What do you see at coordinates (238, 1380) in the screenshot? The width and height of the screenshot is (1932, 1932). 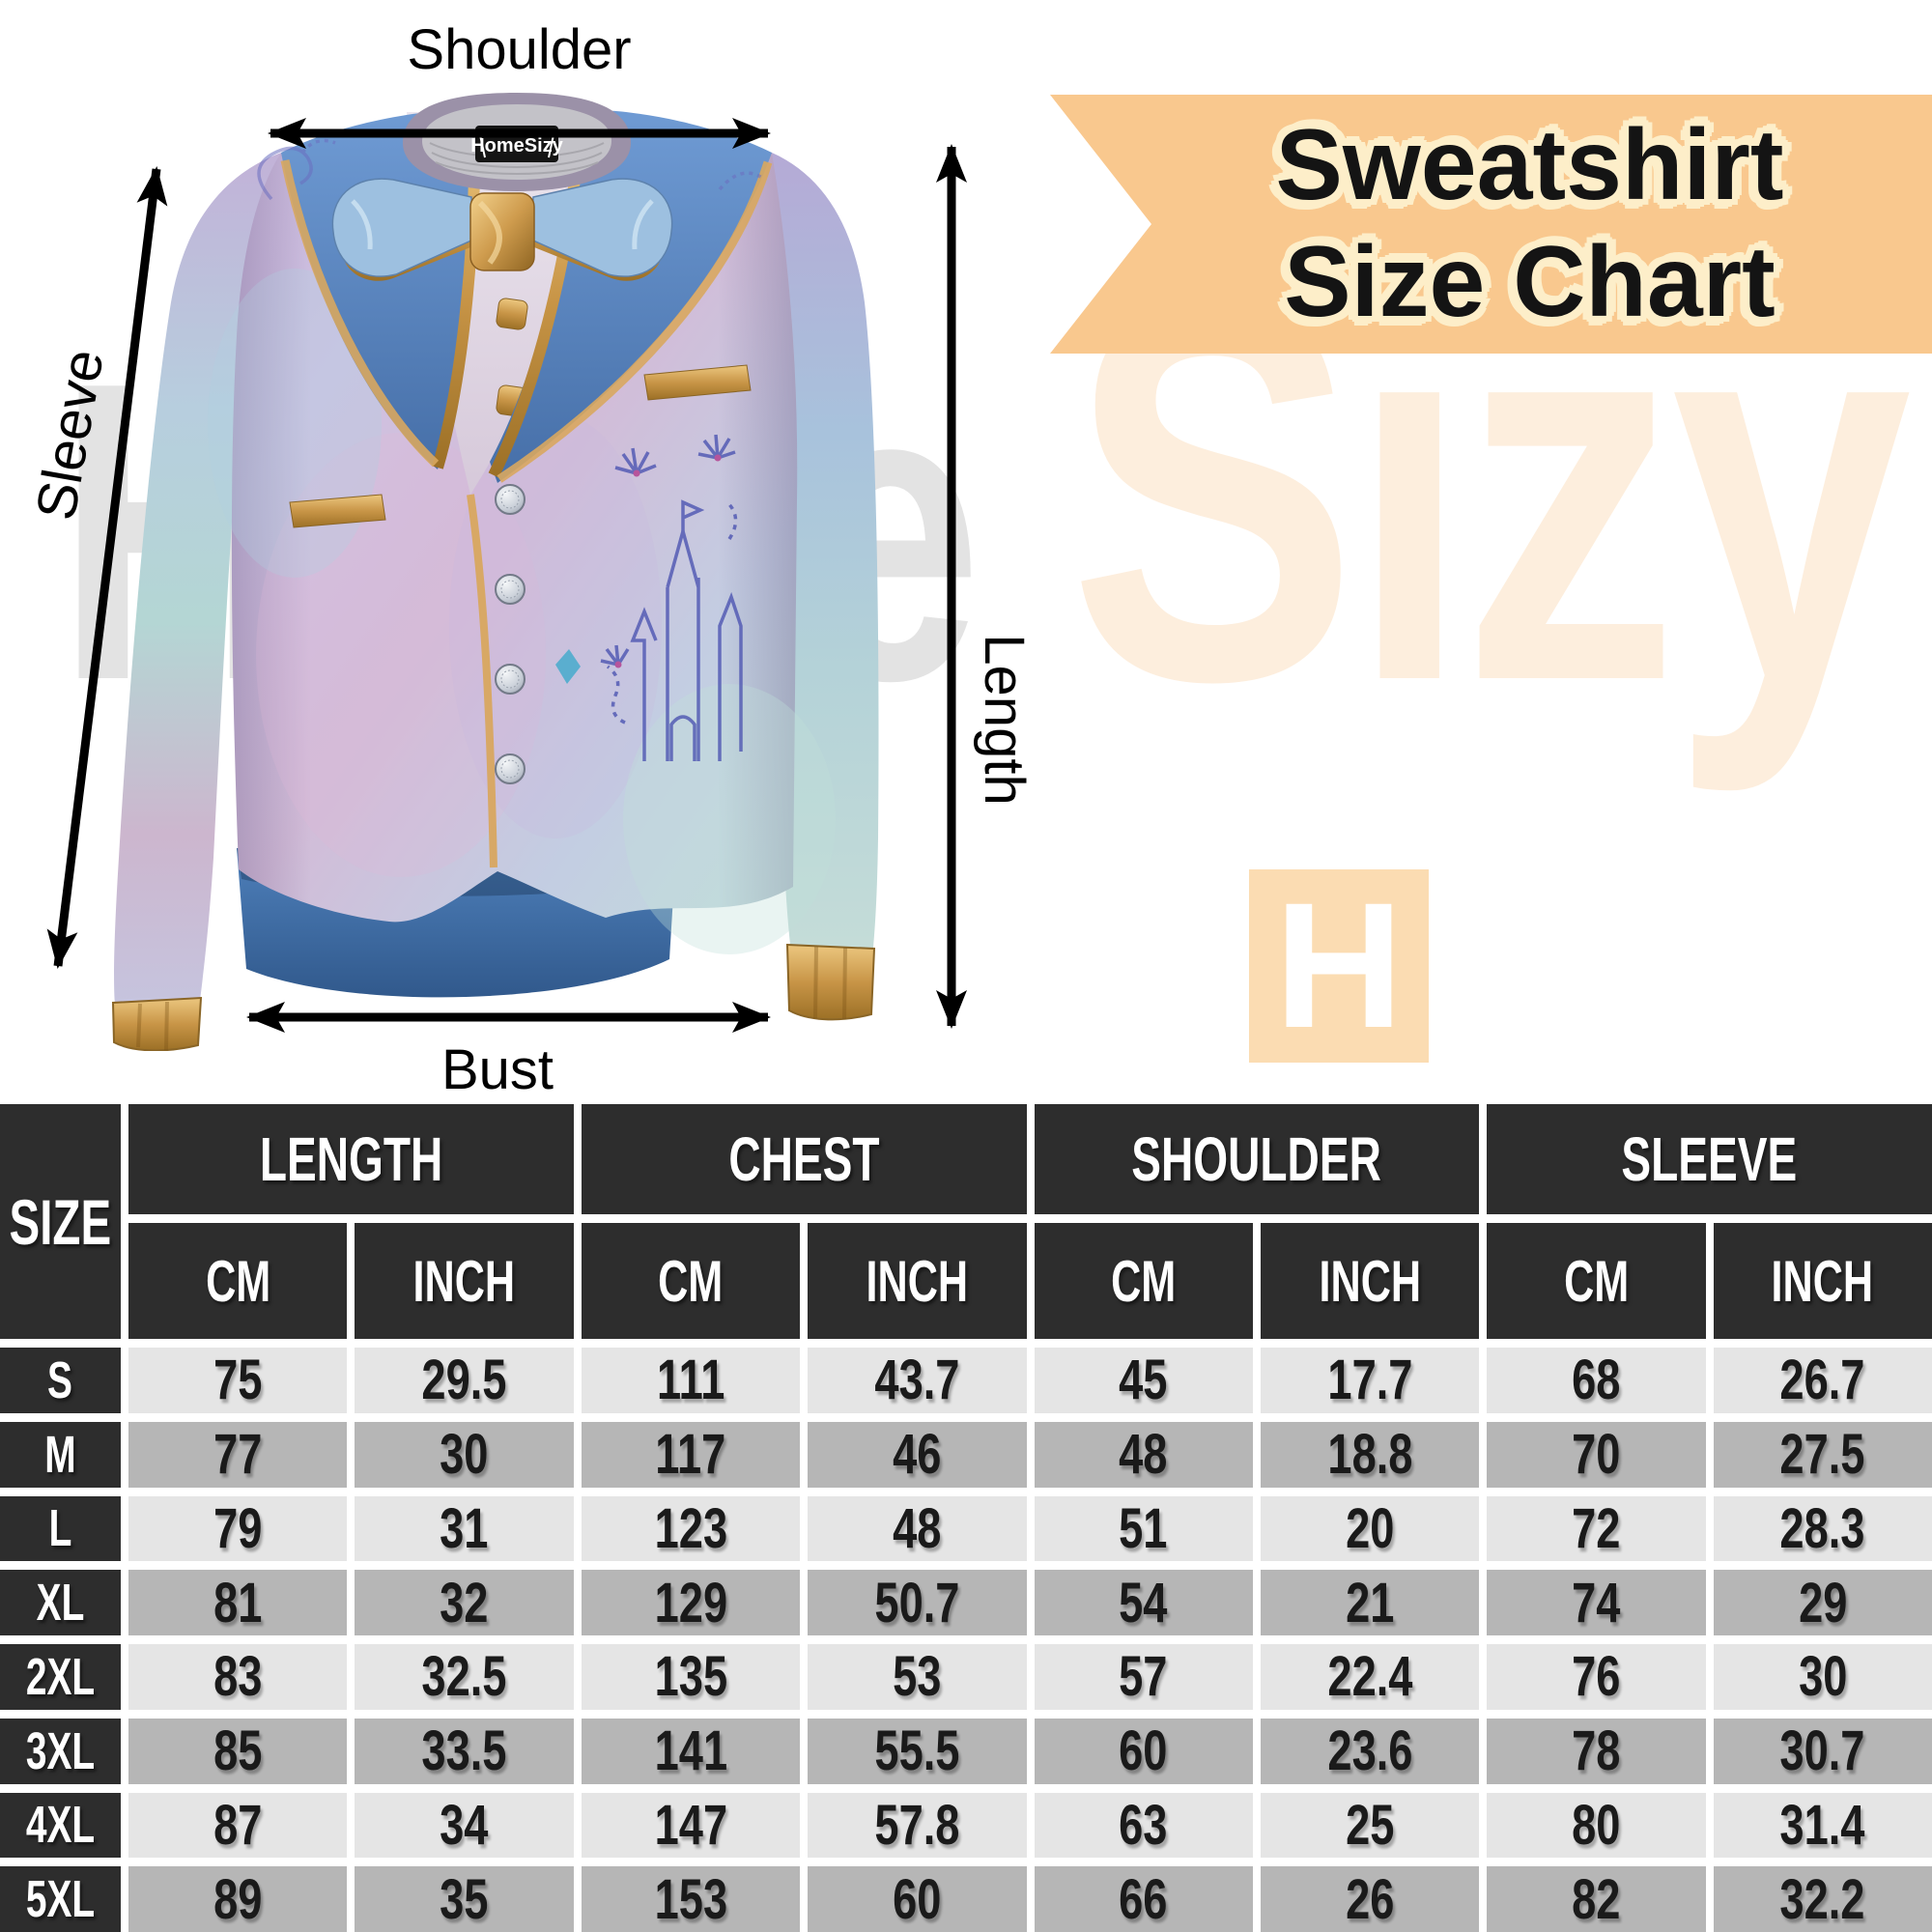 I see `table-cell: 75` at bounding box center [238, 1380].